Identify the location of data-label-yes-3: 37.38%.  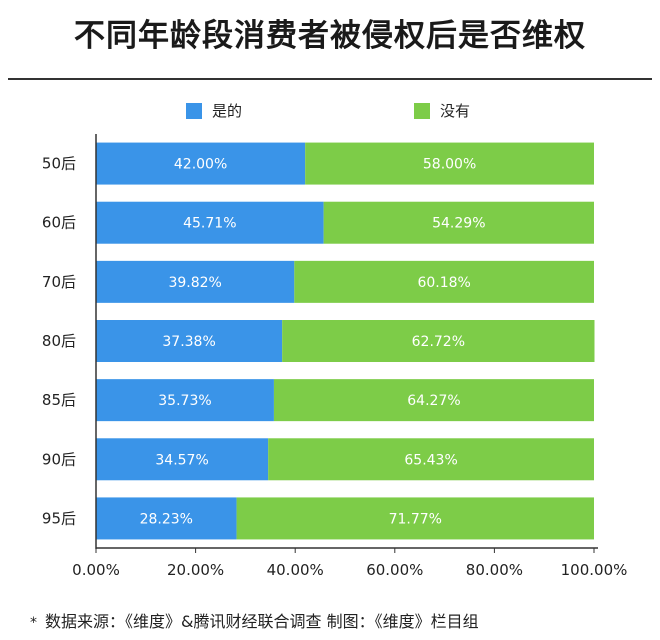
(188, 342).